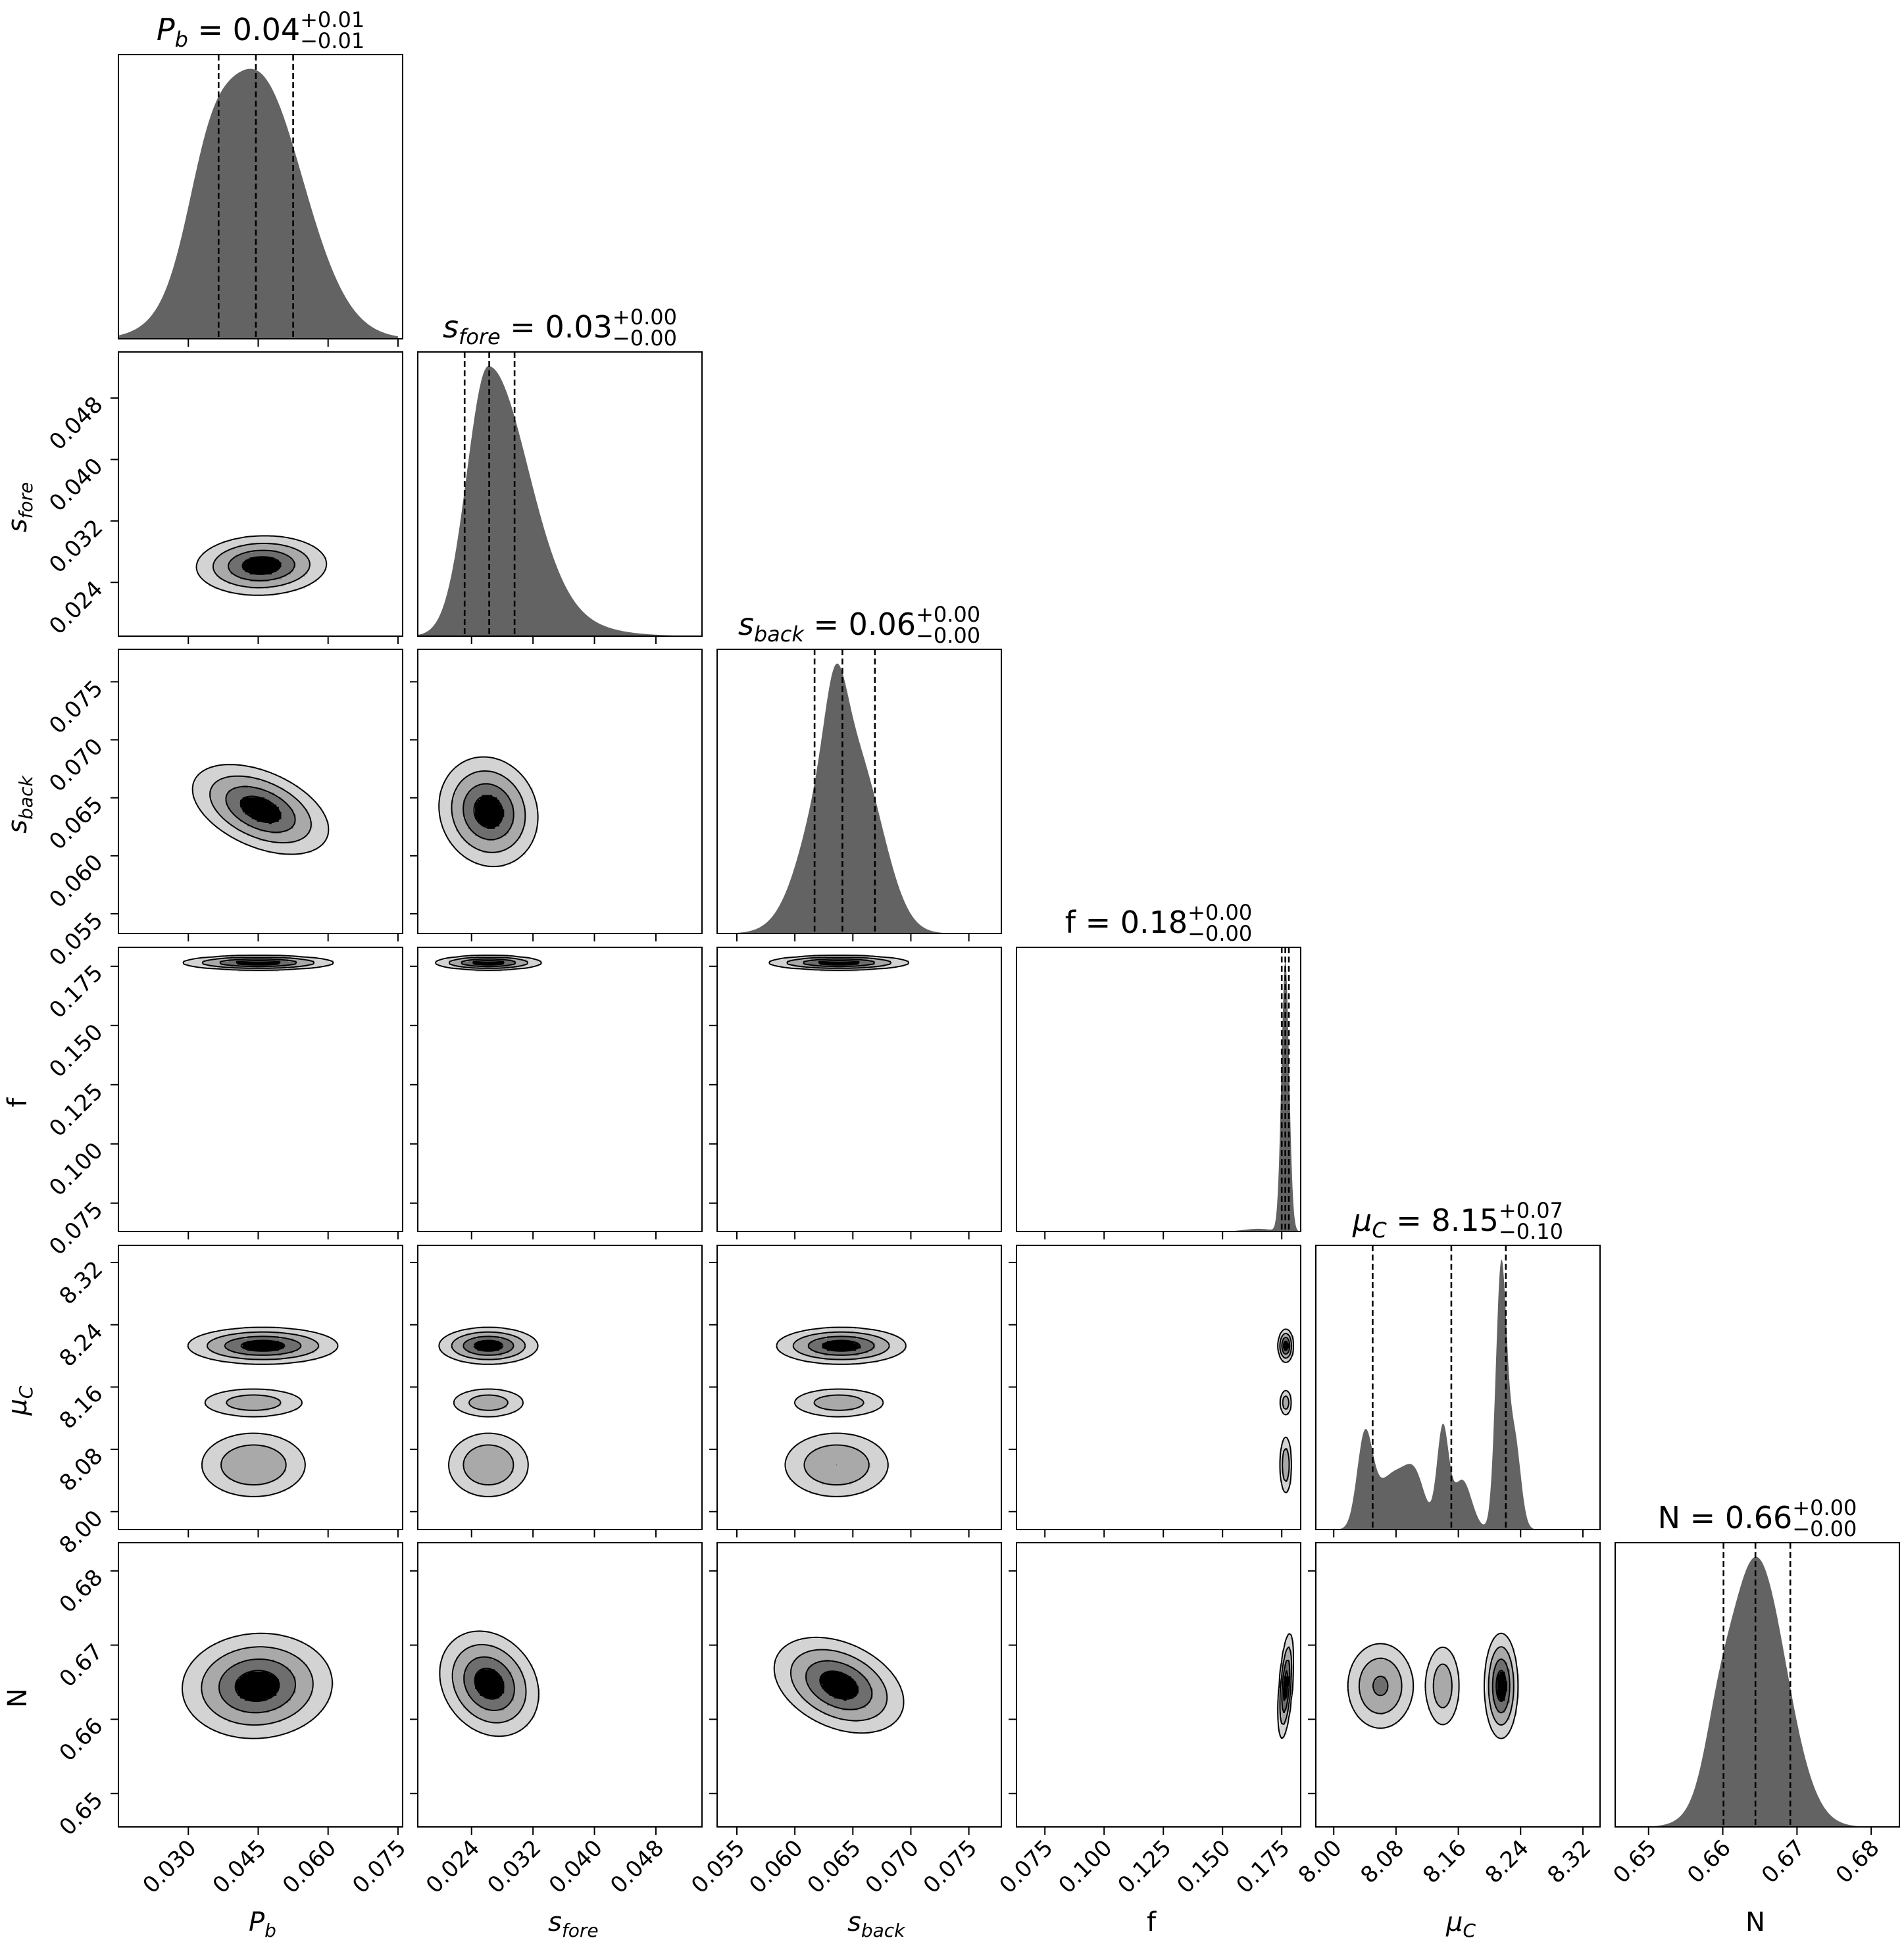  What do you see at coordinates (76, 1051) in the screenshot?
I see `y-tick-label-f-3: 0.150` at bounding box center [76, 1051].